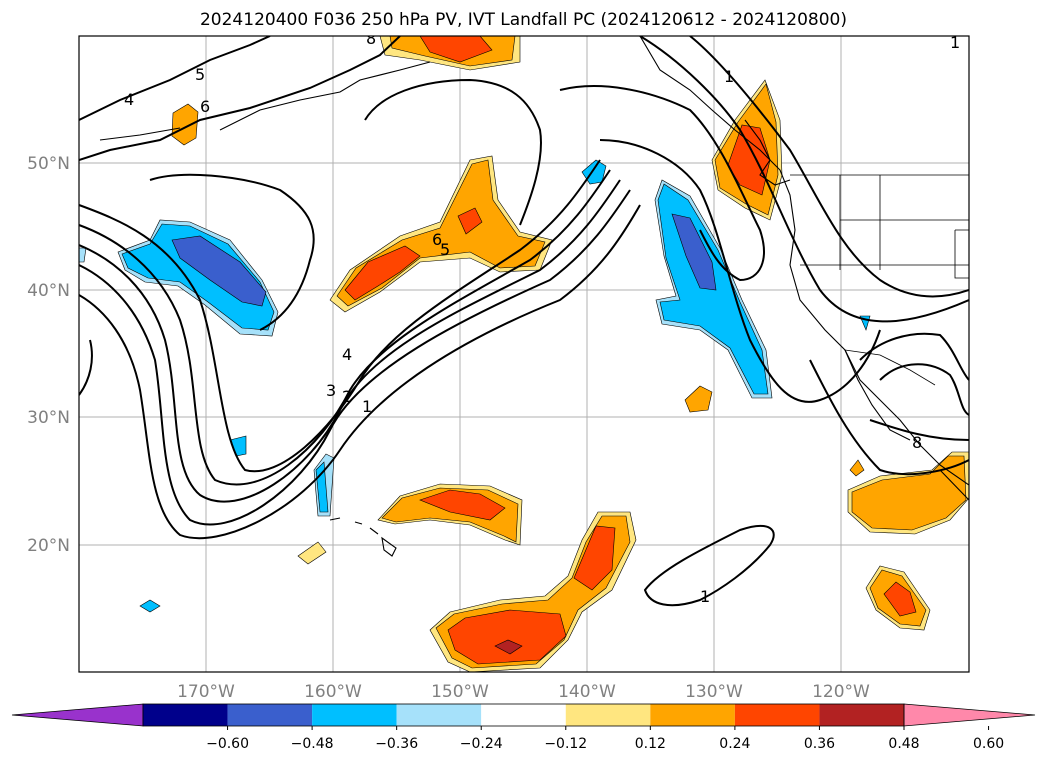  Describe the element at coordinates (909, 493) in the screenshot. I see `shade-pos-mexico` at that location.